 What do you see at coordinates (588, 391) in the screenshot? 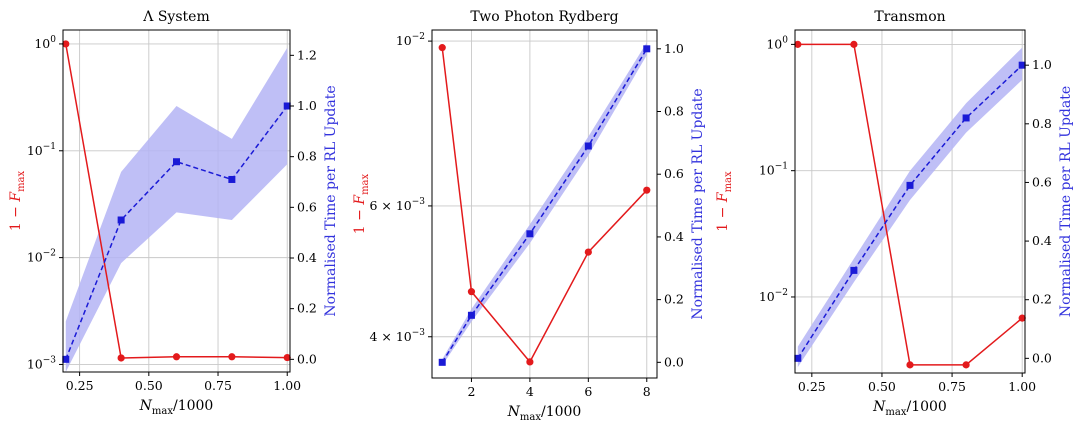
I see `x-tick-label: 6` at bounding box center [588, 391].